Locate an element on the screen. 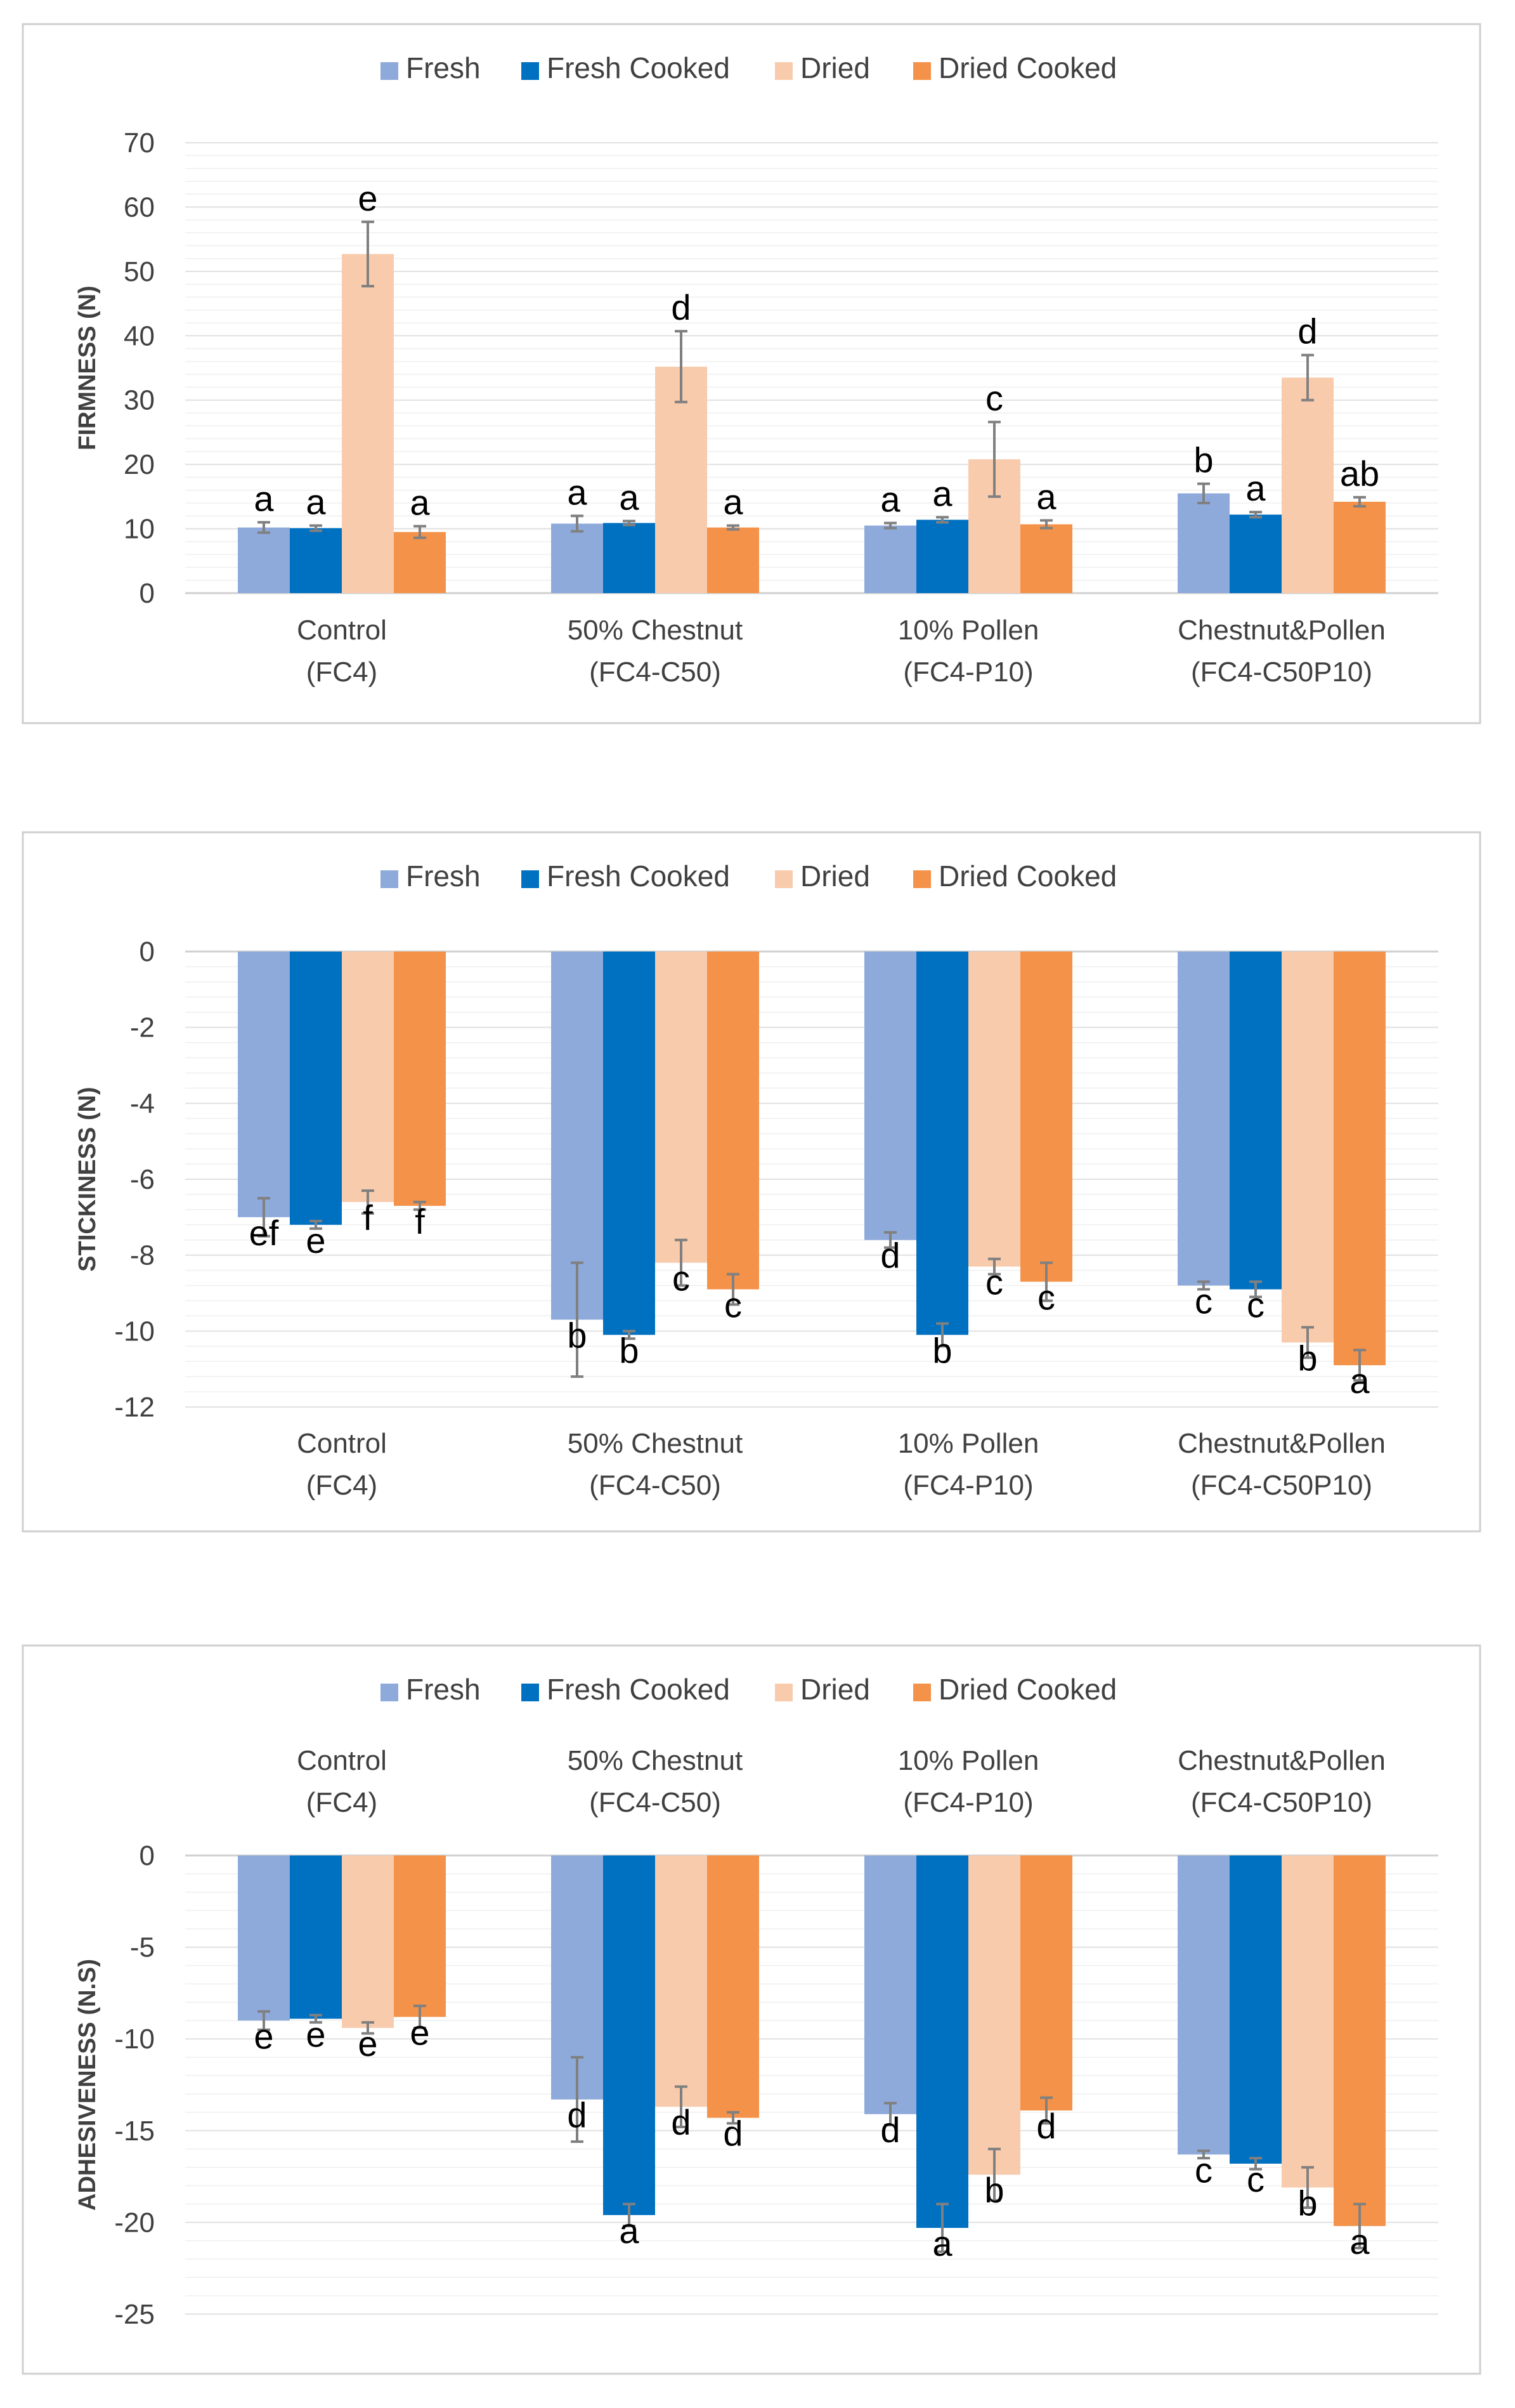  y-tick-label: -5 is located at coordinates (142, 1947).